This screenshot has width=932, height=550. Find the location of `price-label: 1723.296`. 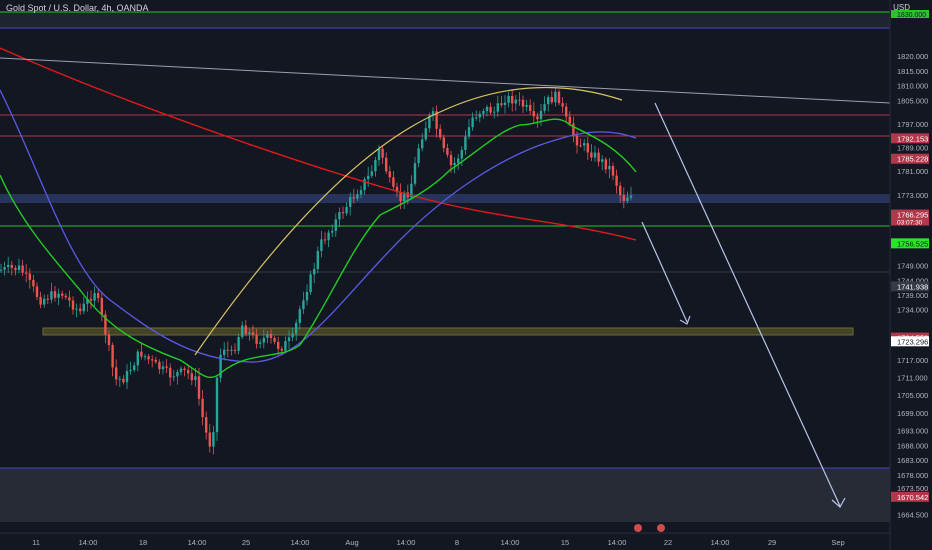

price-label: 1723.296 is located at coordinates (912, 341).